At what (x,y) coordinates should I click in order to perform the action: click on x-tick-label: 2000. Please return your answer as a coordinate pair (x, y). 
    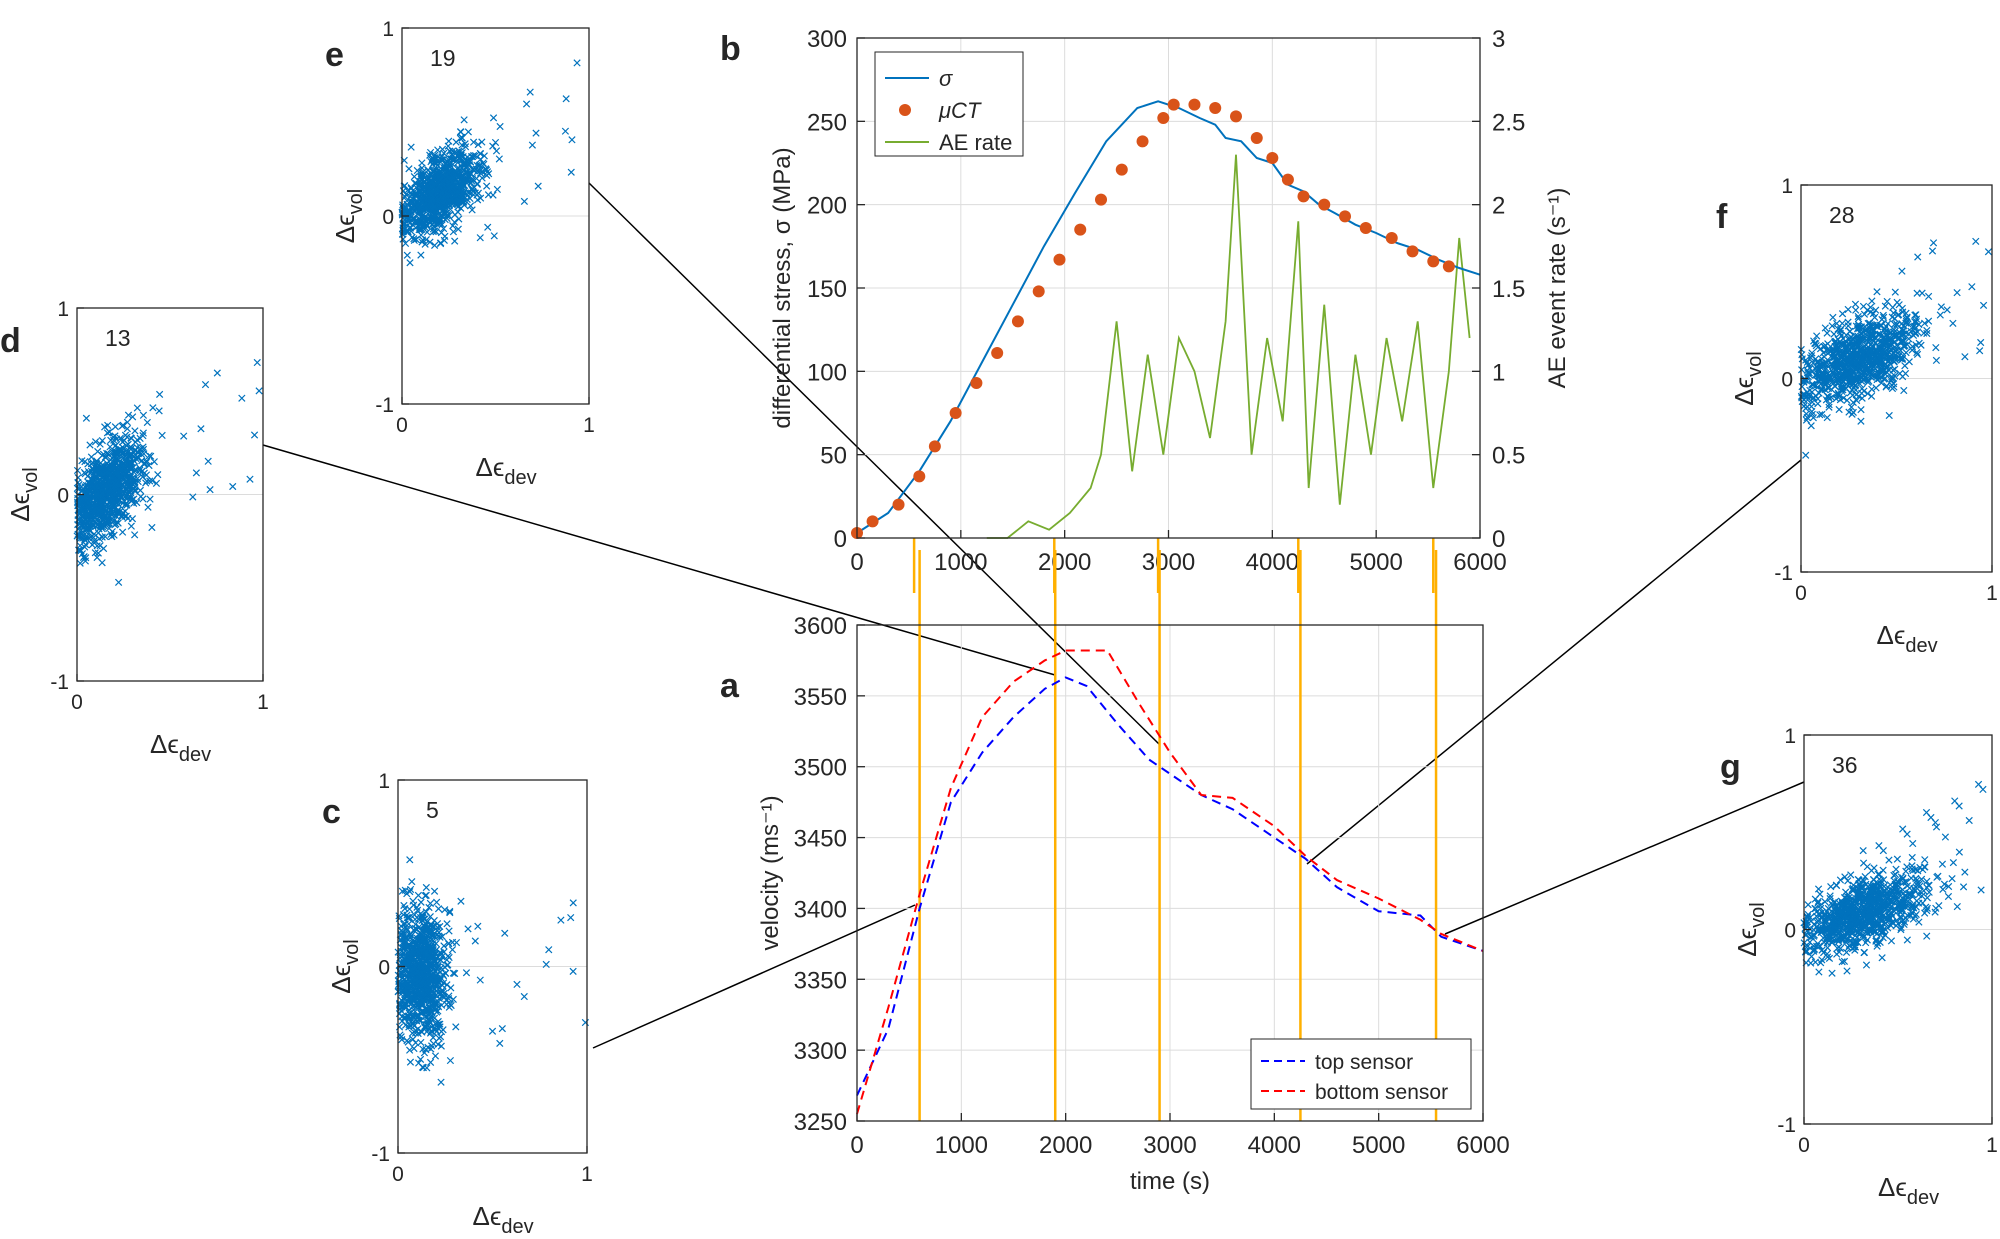
    Looking at the image, I should click on (1065, 1145).